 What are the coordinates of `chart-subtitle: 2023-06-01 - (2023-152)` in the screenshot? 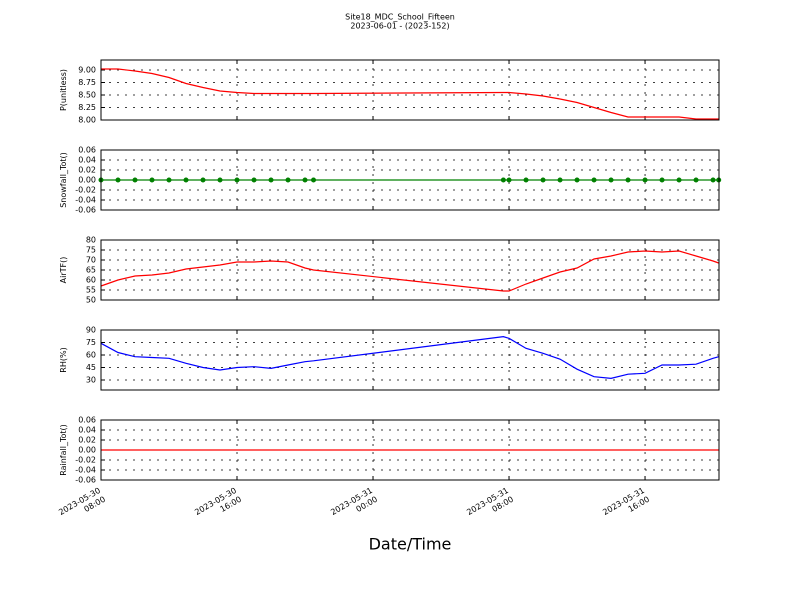 It's located at (399, 26).